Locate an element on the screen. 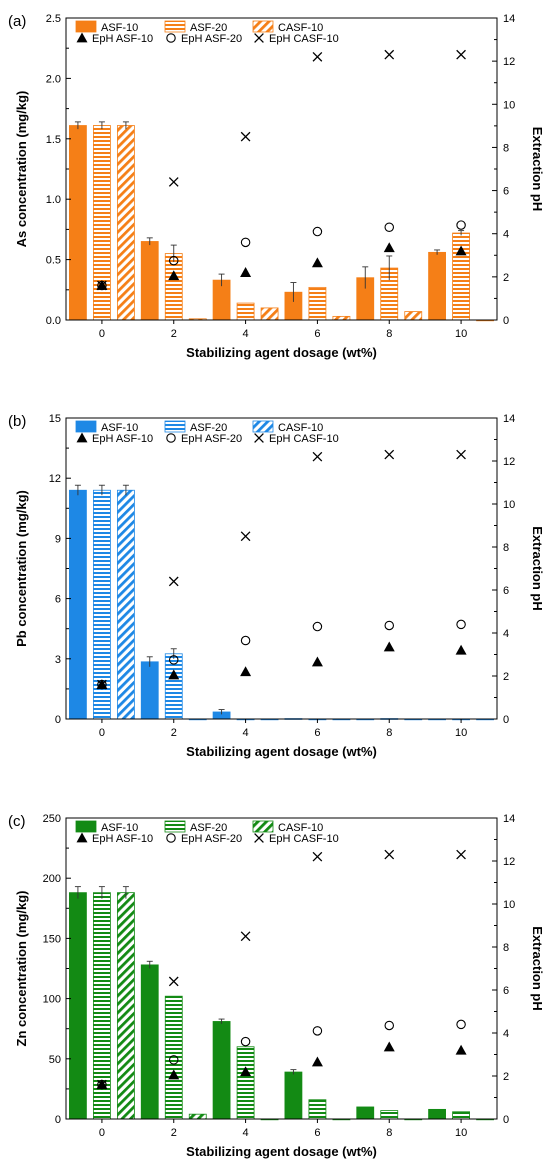 Image resolution: width=550 pixels, height=1176 pixels. y-tick-label: 2.5 is located at coordinates (53, 19).